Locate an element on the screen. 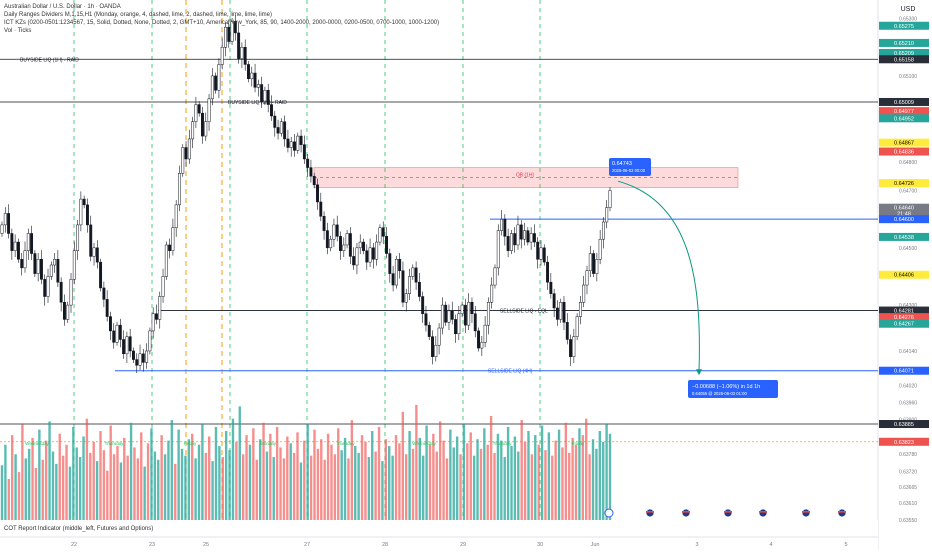 Image resolution: width=932 pixels, height=555 pixels. price-badge-text: 0.64276 is located at coordinates (904, 318).